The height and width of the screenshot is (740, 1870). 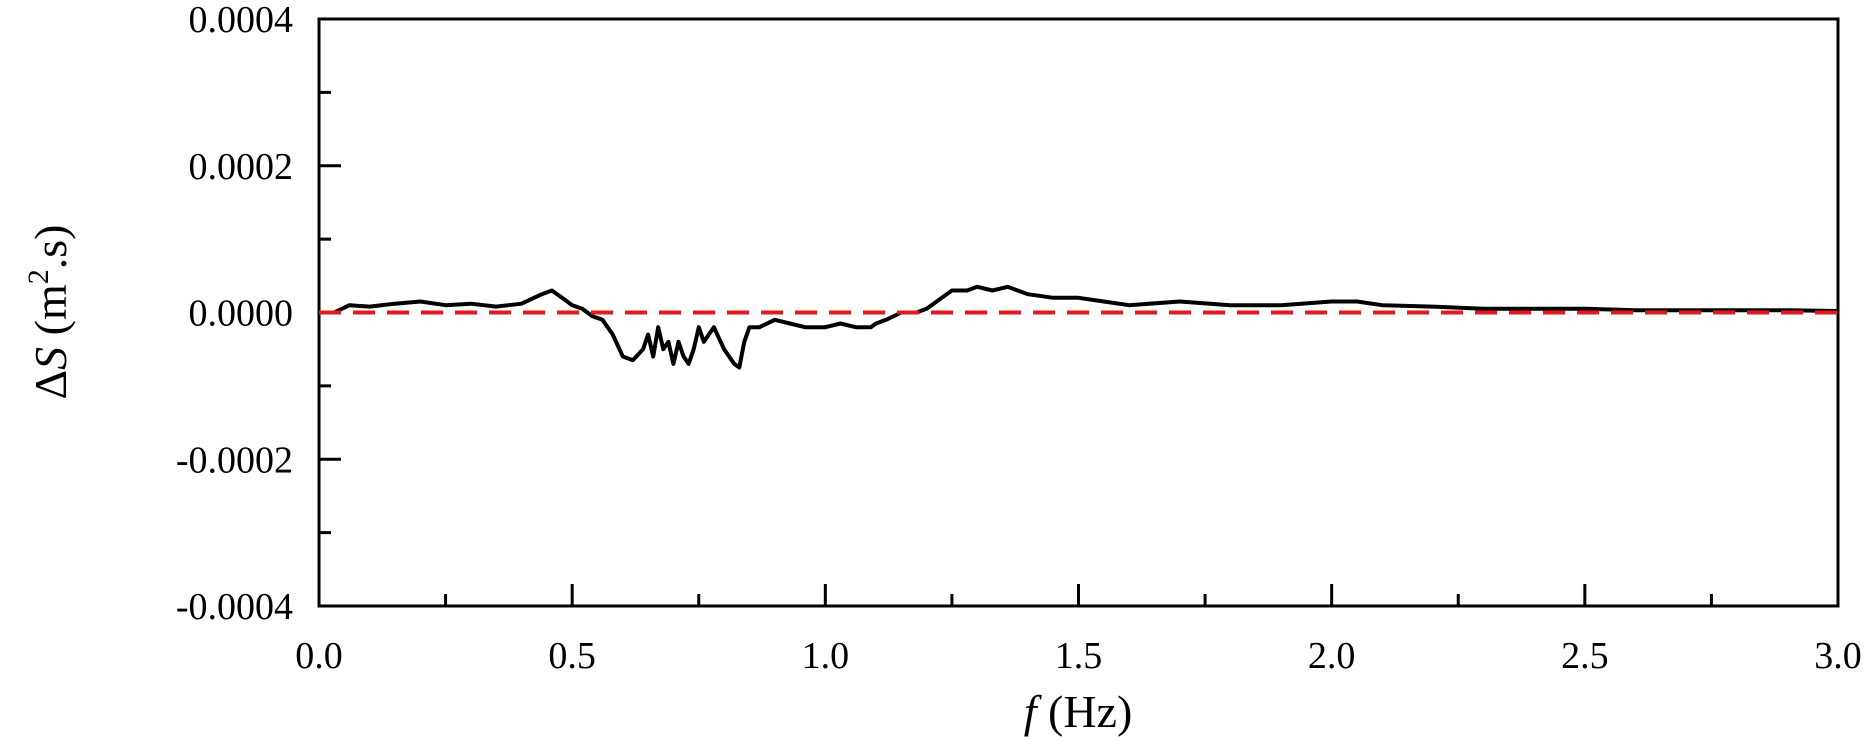 What do you see at coordinates (241, 314) in the screenshot?
I see `y-tick-label: 0.0000` at bounding box center [241, 314].